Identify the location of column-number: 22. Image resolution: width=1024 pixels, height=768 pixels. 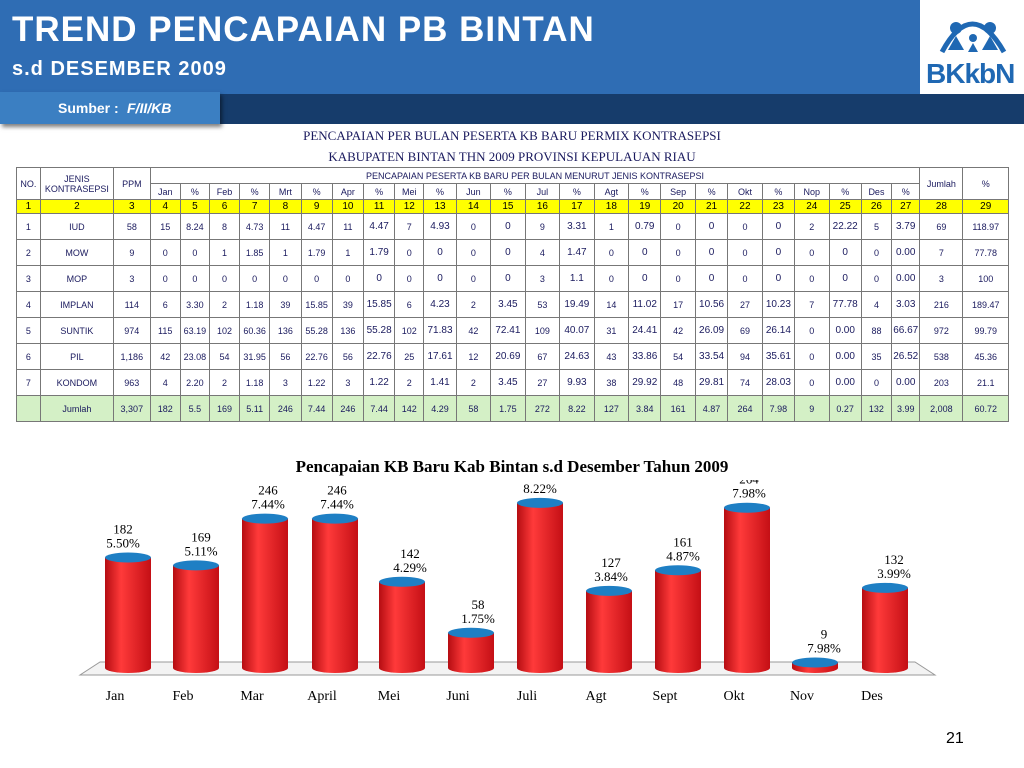
(745, 206).